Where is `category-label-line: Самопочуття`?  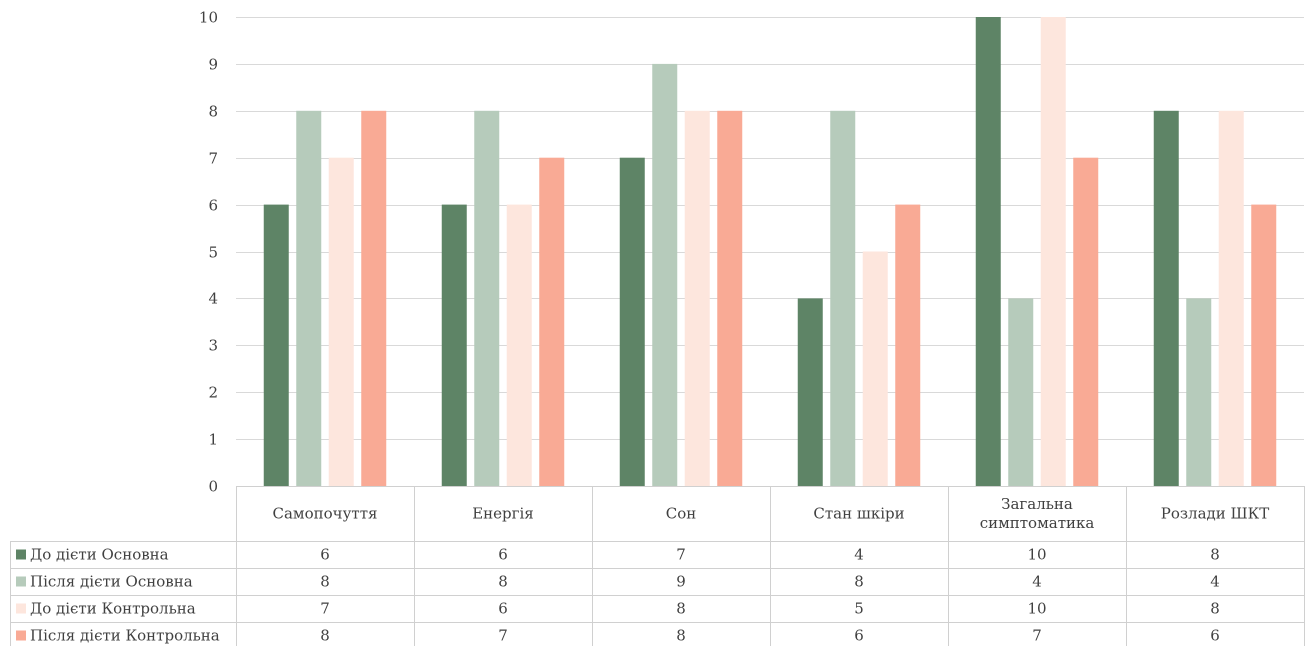
category-label-line: Самопочуття is located at coordinates (325, 514).